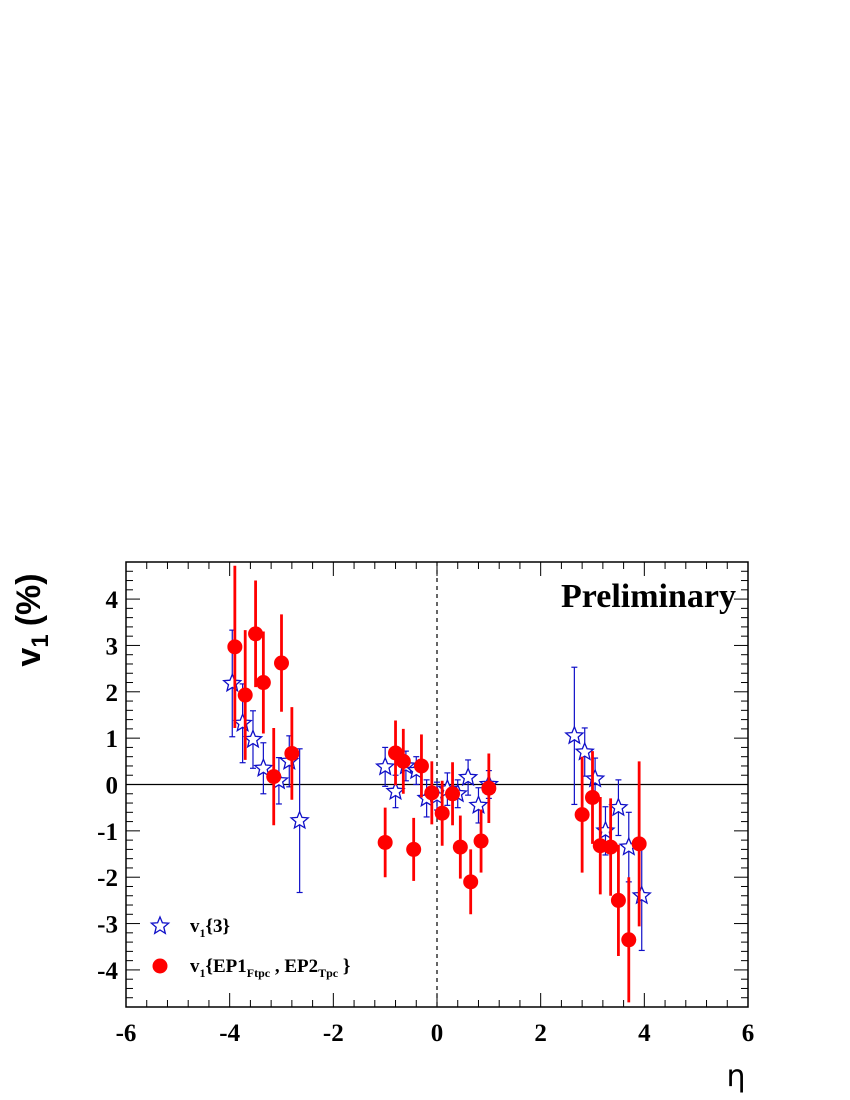 This screenshot has width=850, height=1100. I want to click on x-tick-label: 4, so click(644, 1033).